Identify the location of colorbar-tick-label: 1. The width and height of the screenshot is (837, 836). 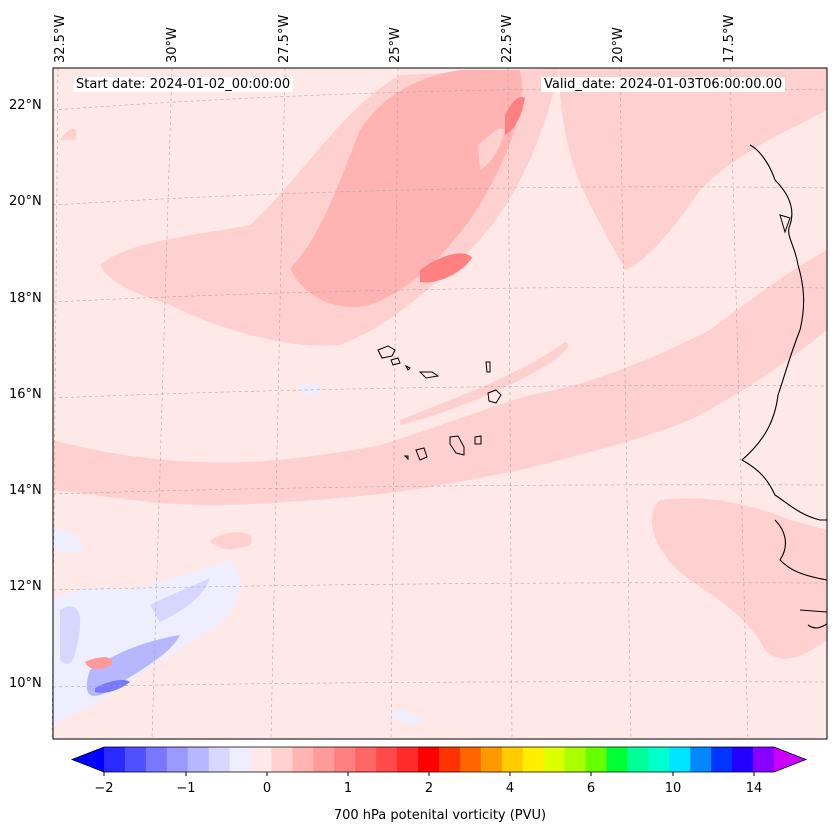
(348, 788).